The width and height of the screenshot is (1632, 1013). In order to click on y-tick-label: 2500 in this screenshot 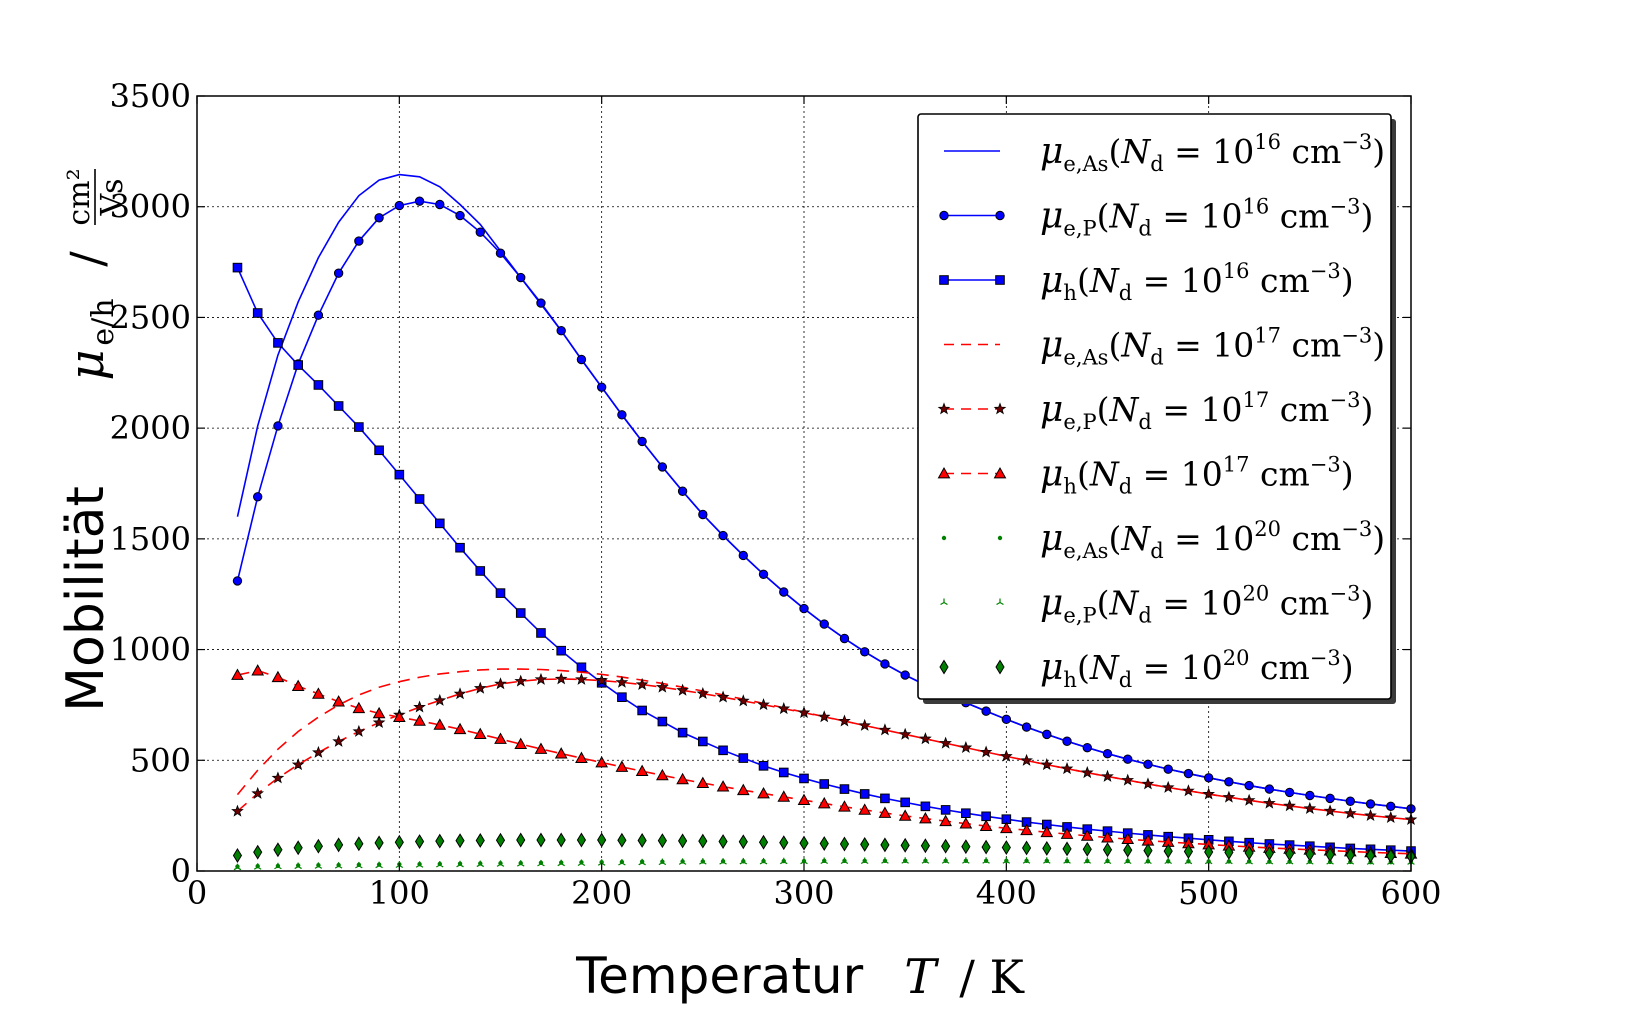, I will do `click(150, 317)`.